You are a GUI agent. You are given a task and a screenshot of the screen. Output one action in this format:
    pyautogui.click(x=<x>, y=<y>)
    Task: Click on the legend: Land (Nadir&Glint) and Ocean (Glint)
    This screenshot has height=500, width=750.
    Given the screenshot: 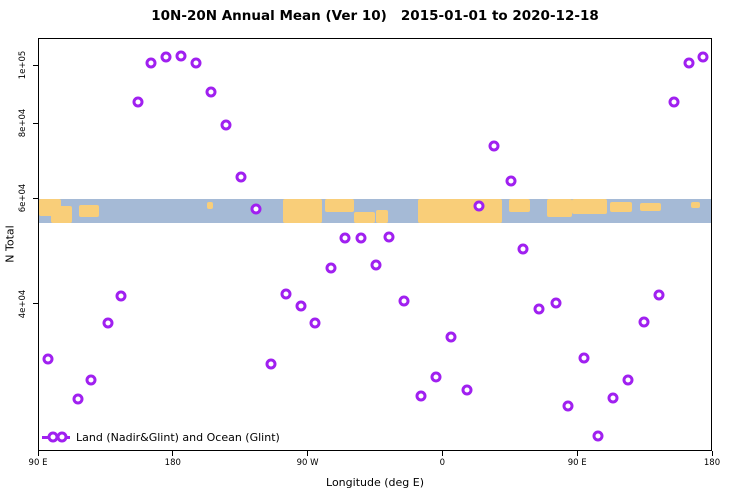 What is the action you would take?
    pyautogui.click(x=161, y=437)
    